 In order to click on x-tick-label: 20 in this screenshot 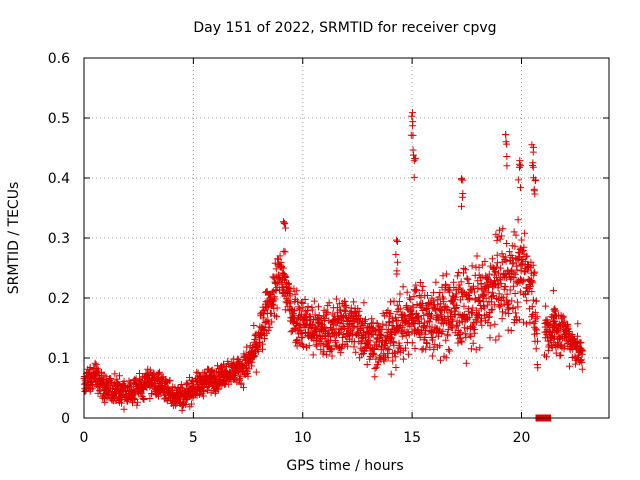, I will do `click(522, 438)`.